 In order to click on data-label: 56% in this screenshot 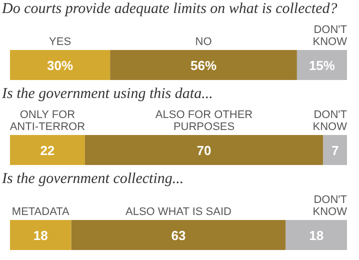, I will do `click(203, 65)`.